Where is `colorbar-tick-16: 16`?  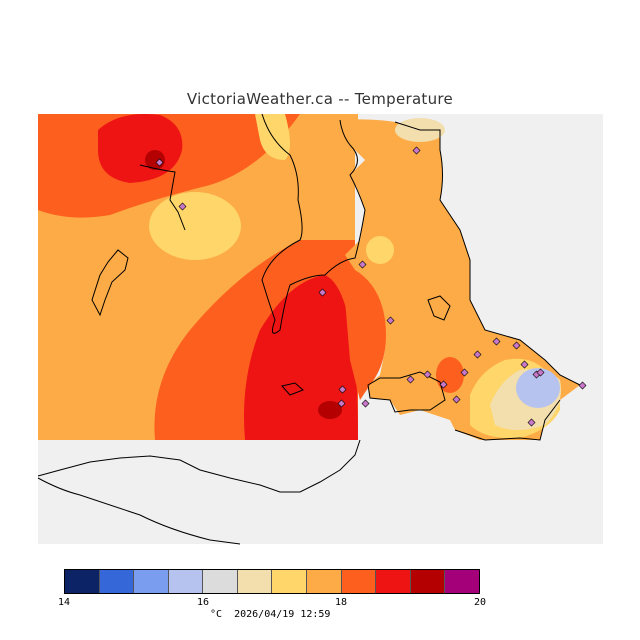
colorbar-tick-16: 16 is located at coordinates (203, 602).